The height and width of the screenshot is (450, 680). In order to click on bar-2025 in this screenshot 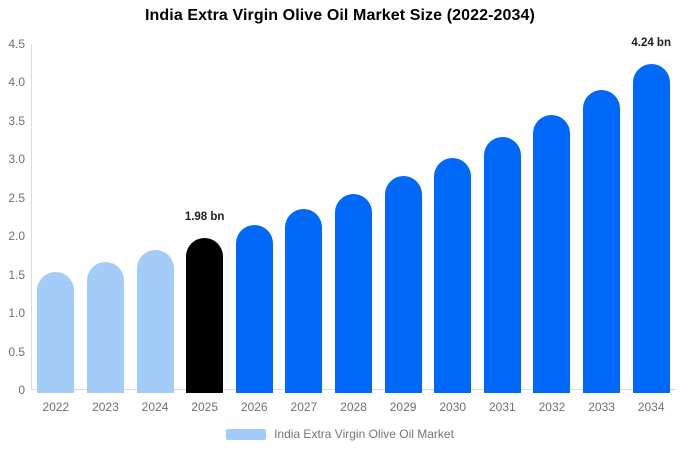, I will do `click(205, 315)`.